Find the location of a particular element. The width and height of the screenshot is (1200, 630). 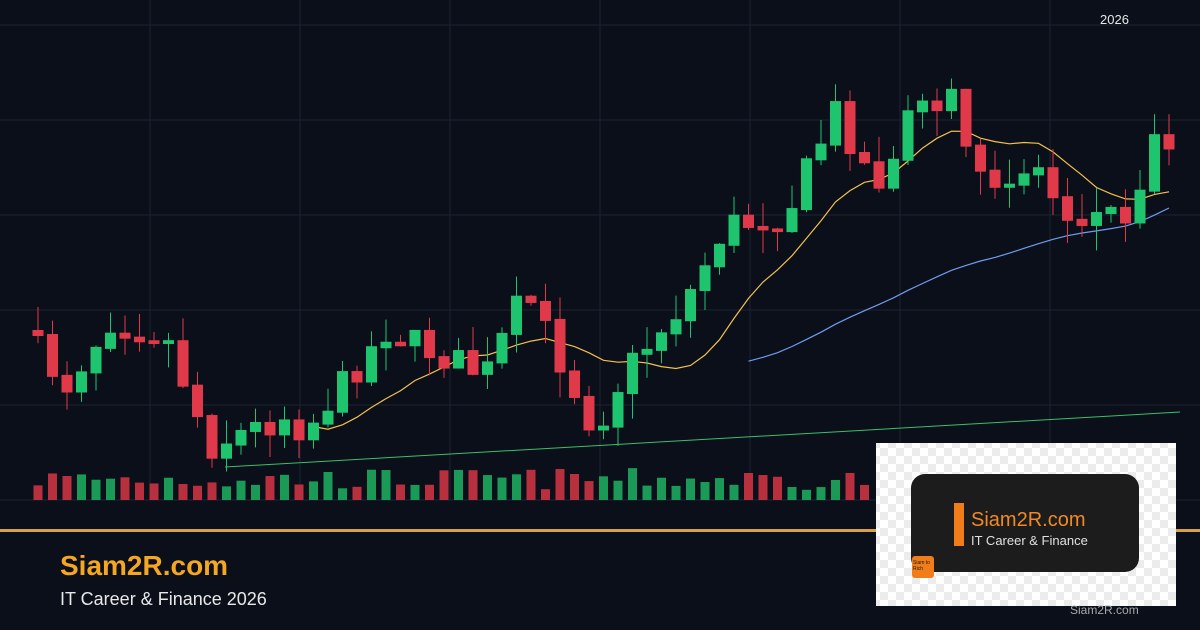

logo-accent is located at coordinates (959, 524).